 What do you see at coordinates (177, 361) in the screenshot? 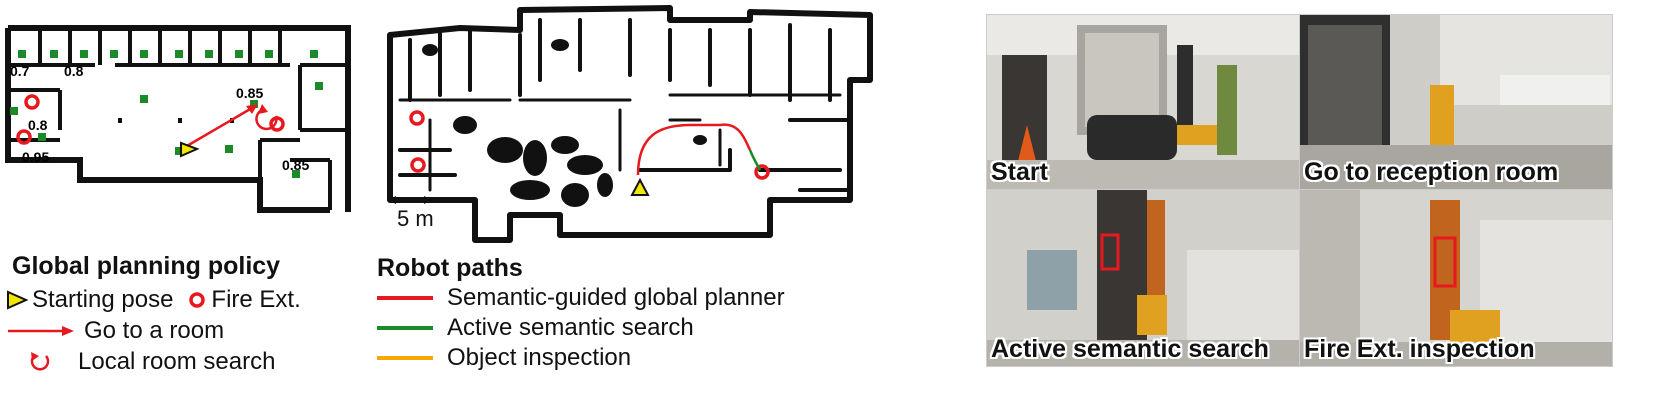
I see `legend-label: Local room search` at bounding box center [177, 361].